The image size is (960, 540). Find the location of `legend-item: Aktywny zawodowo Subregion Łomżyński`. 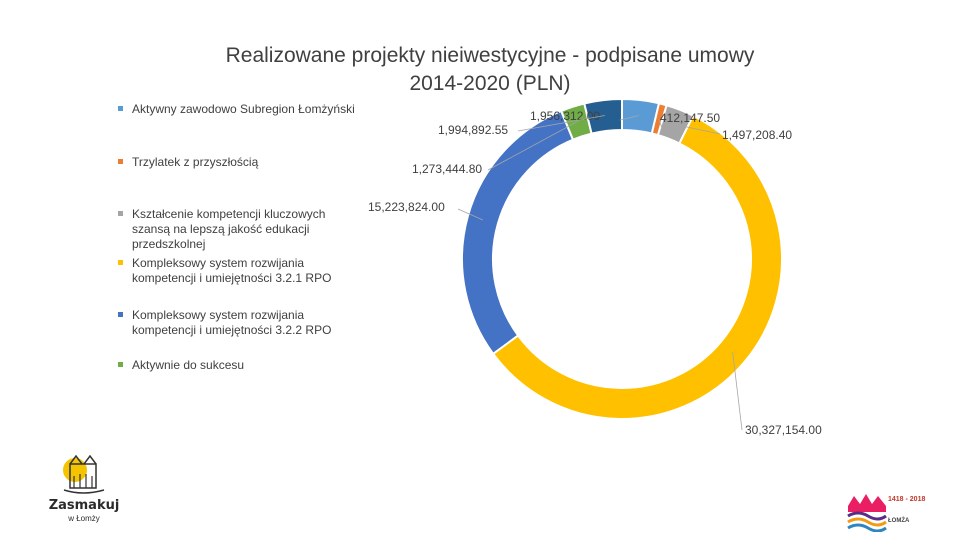

legend-item: Aktywny zawodowo Subregion Łomżyński is located at coordinates (240, 109).